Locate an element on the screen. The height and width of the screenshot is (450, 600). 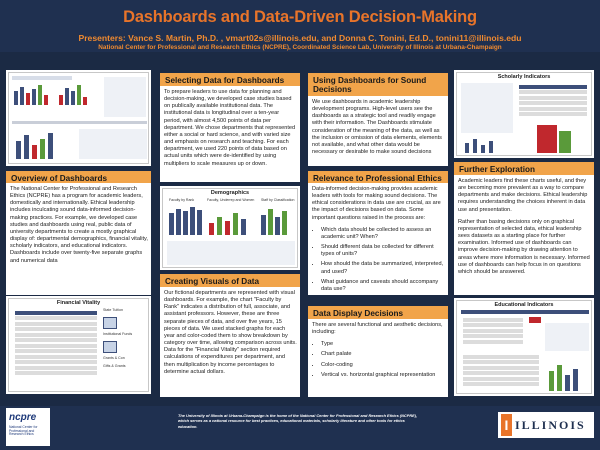
display-item: Type is located at coordinates (383, 344).